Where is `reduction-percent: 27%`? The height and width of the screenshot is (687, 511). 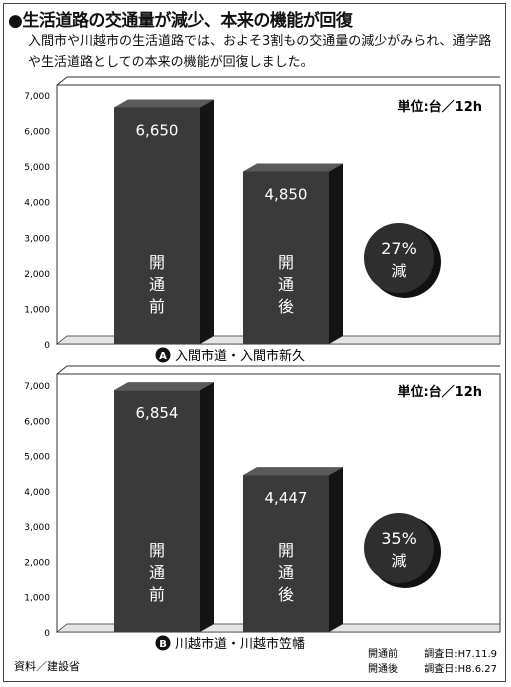 reduction-percent: 27% is located at coordinates (399, 248).